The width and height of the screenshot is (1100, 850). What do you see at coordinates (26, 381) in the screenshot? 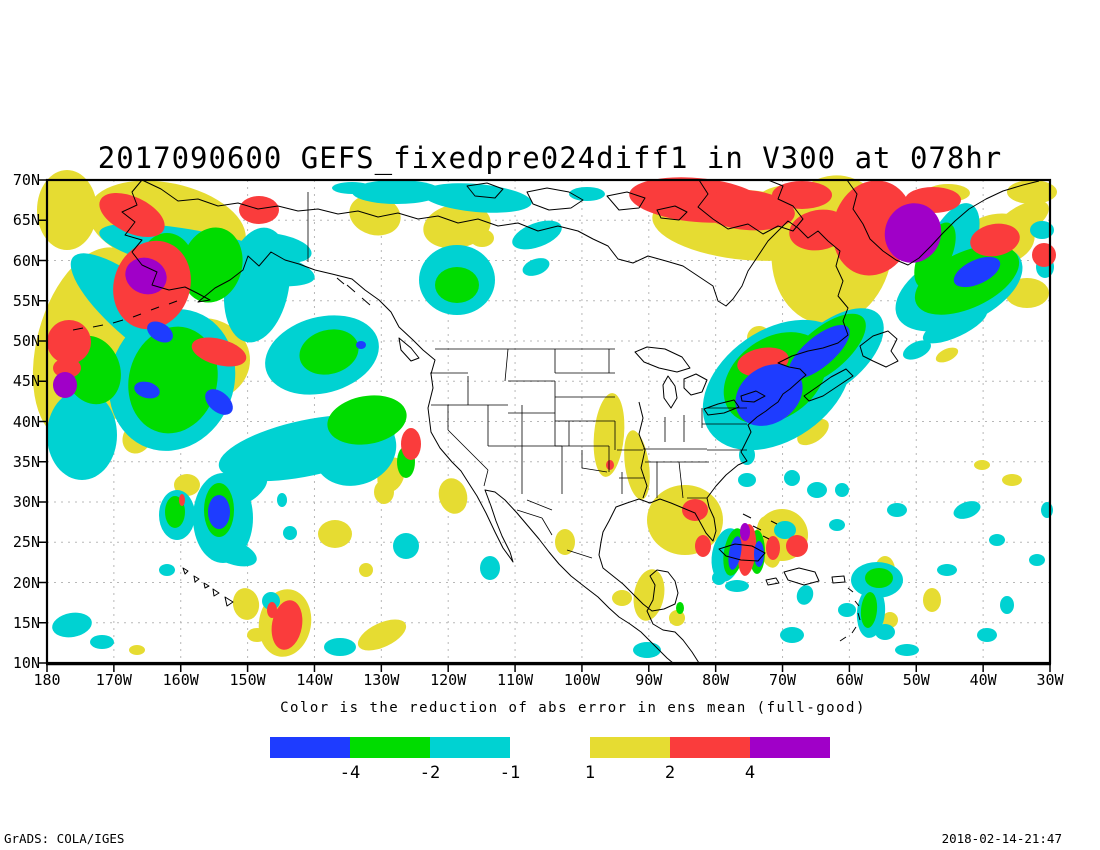
I see `y-tick-label: 45N` at bounding box center [26, 381].